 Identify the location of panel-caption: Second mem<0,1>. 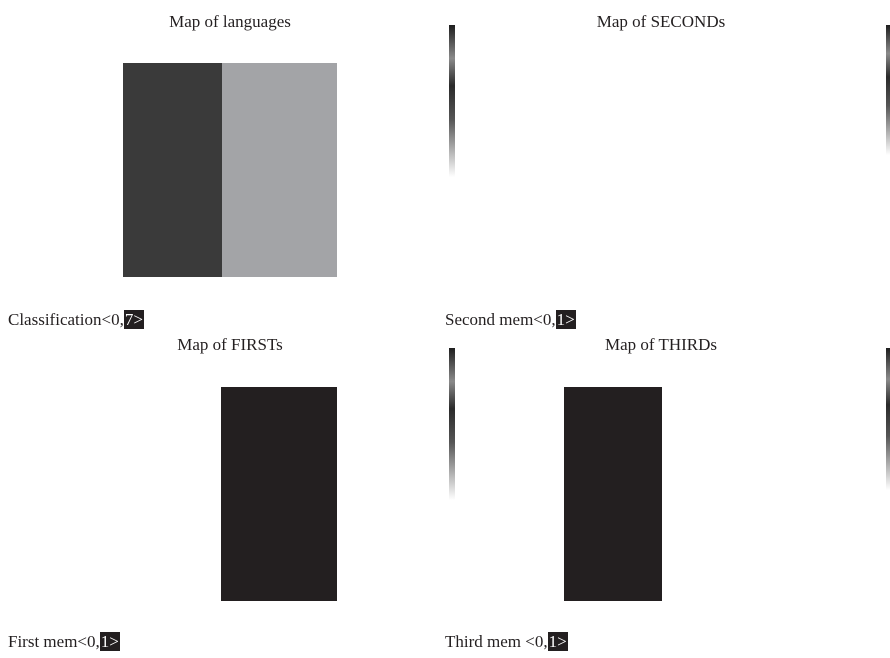
(510, 320).